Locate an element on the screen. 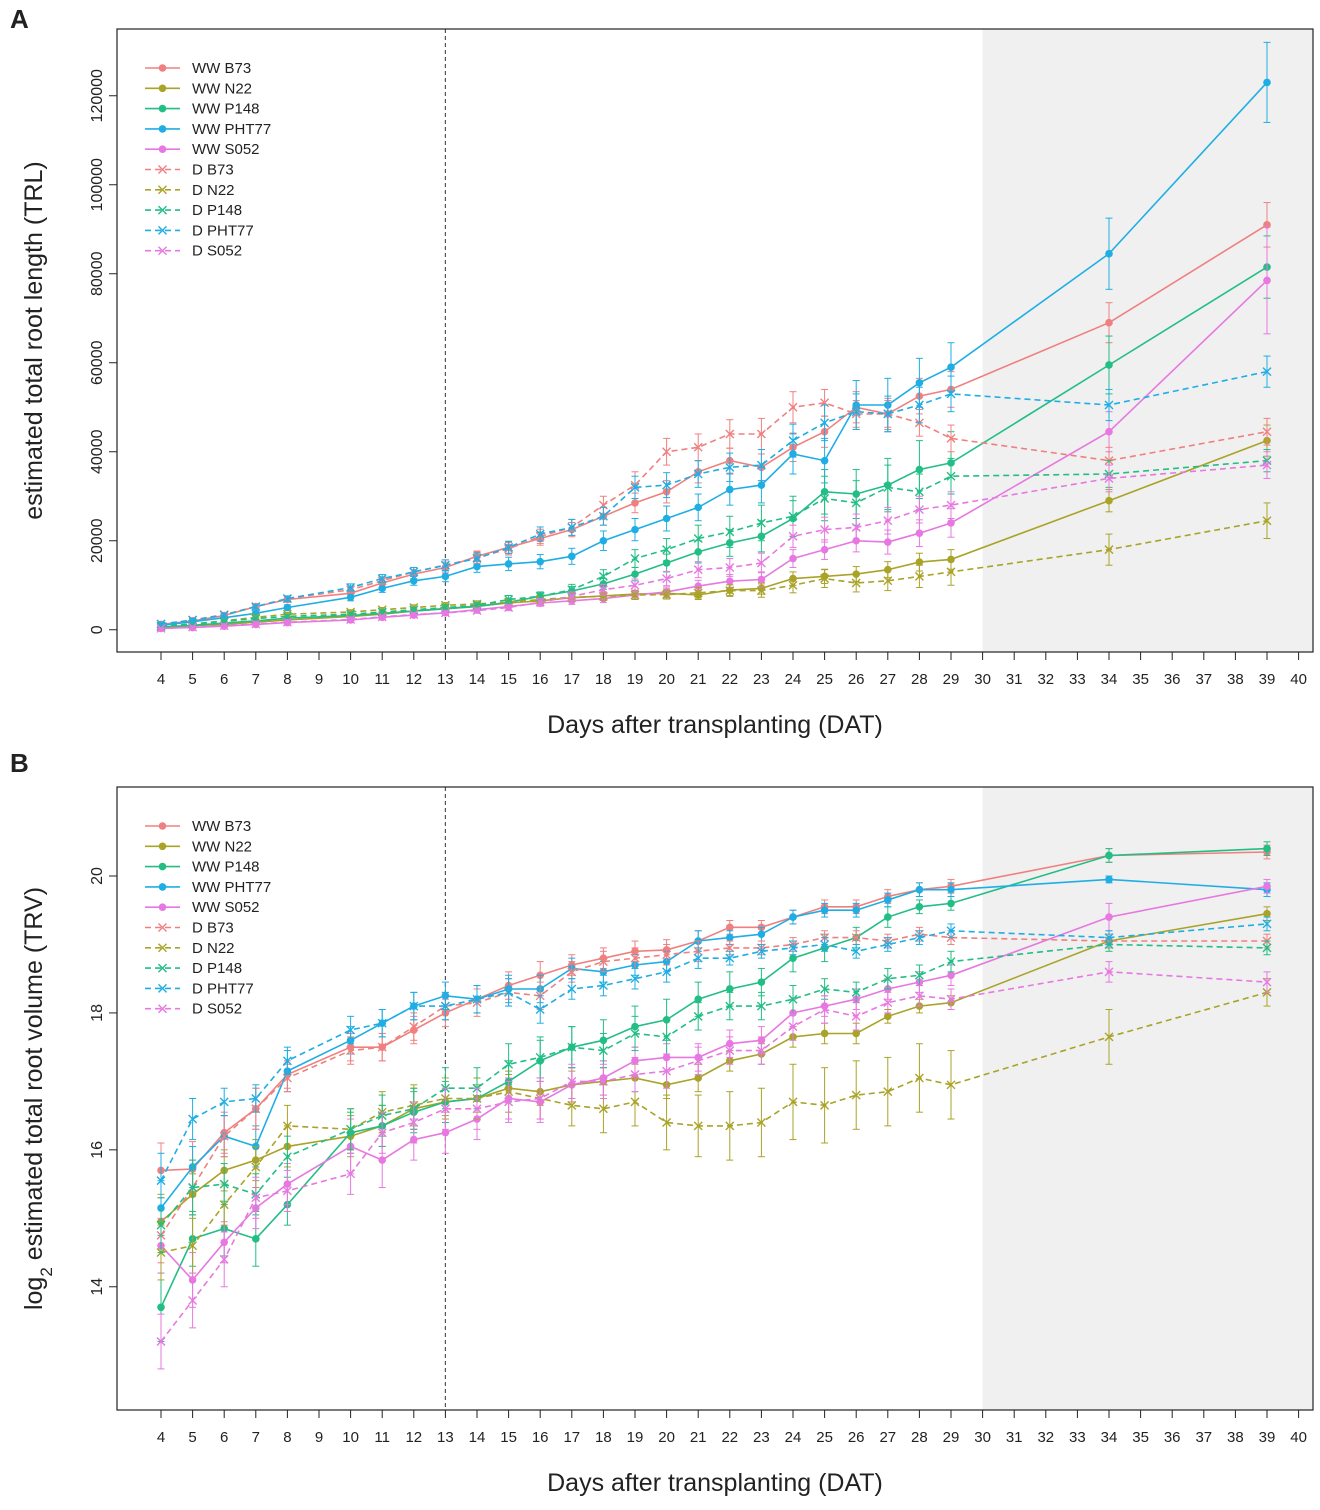  x-tick-label: 26 is located at coordinates (856, 679).